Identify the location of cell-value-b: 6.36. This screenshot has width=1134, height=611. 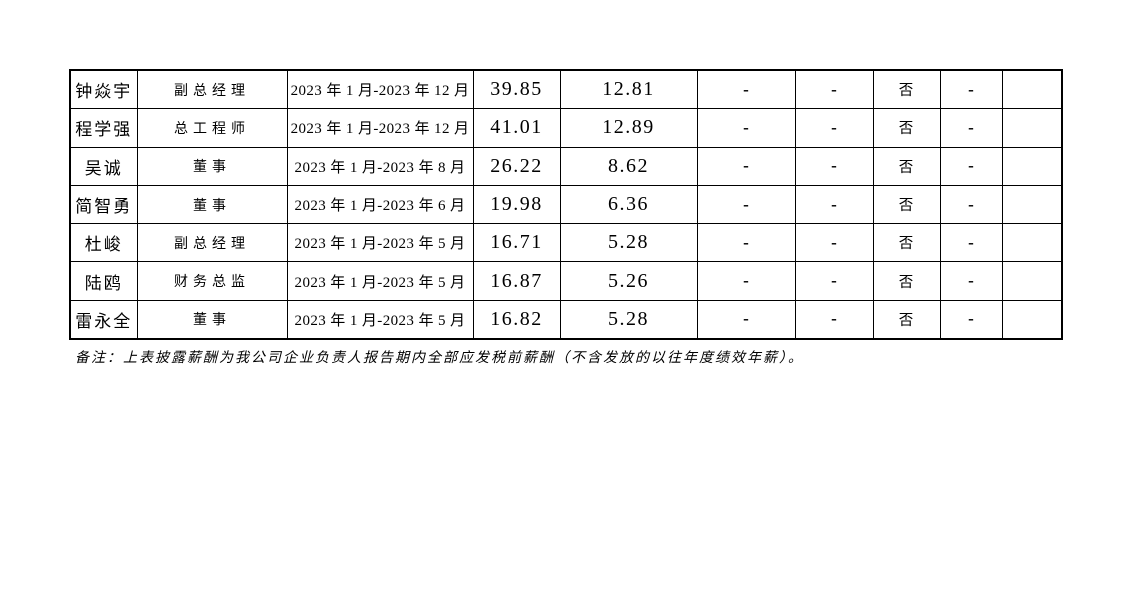
(628, 204).